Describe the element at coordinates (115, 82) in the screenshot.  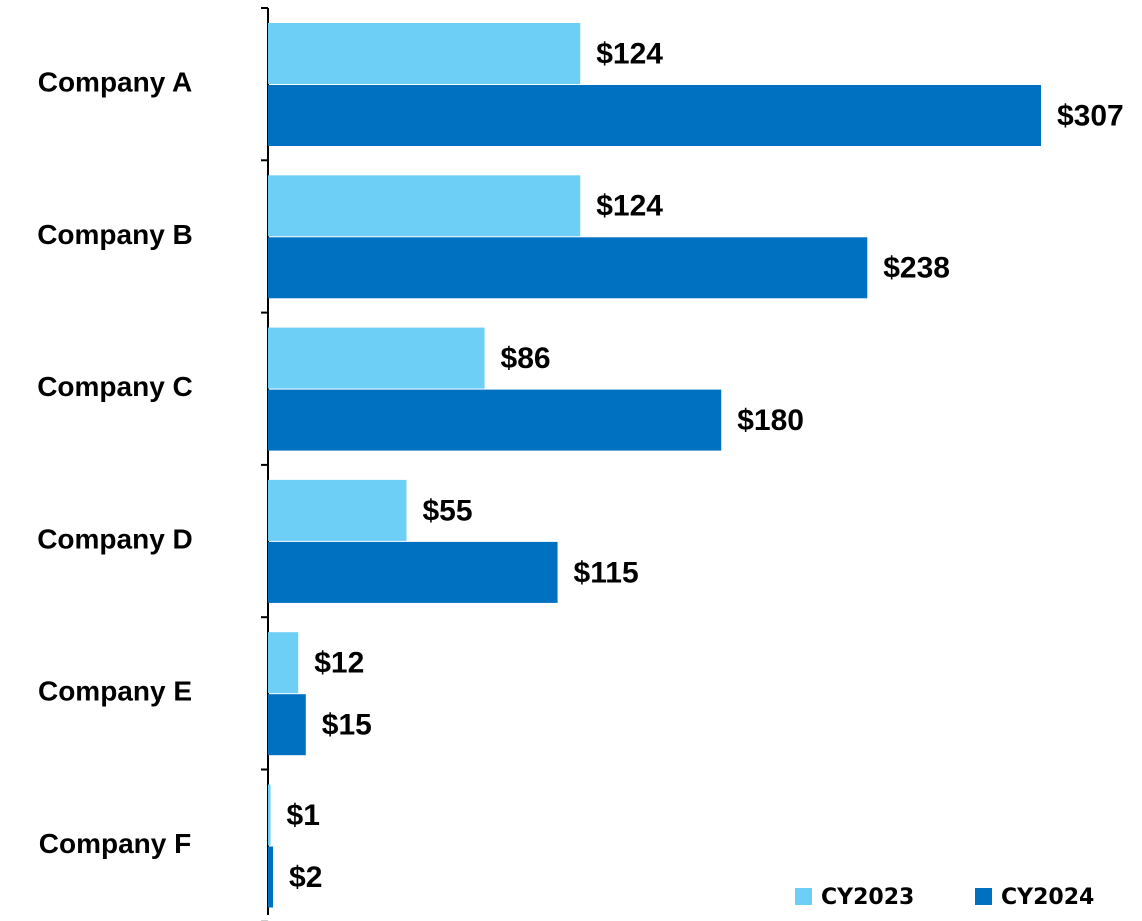
I see `category-label: Company A` at that location.